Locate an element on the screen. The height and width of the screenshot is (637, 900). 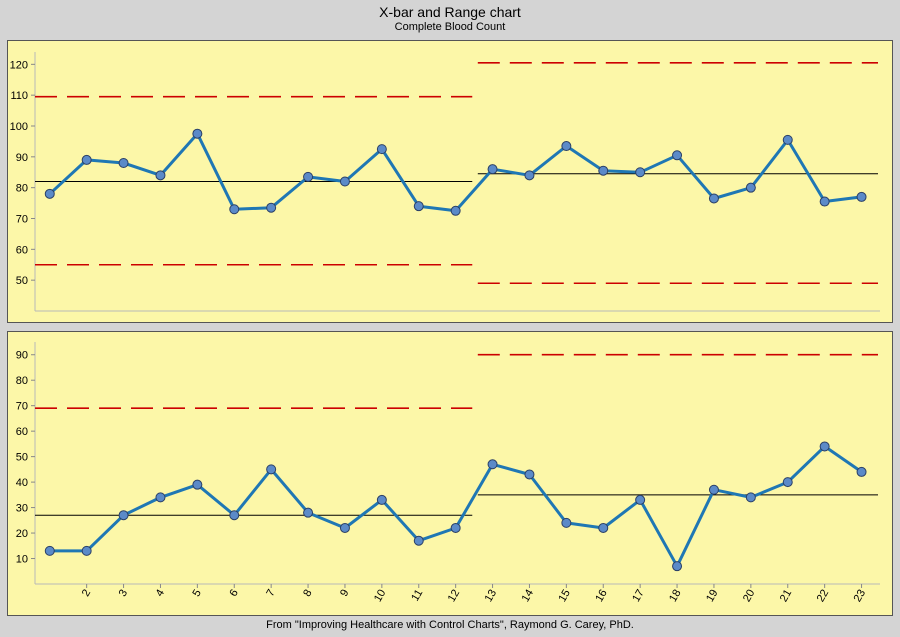
chart-subtitle: Complete Blood Count is located at coordinates (450, 27).